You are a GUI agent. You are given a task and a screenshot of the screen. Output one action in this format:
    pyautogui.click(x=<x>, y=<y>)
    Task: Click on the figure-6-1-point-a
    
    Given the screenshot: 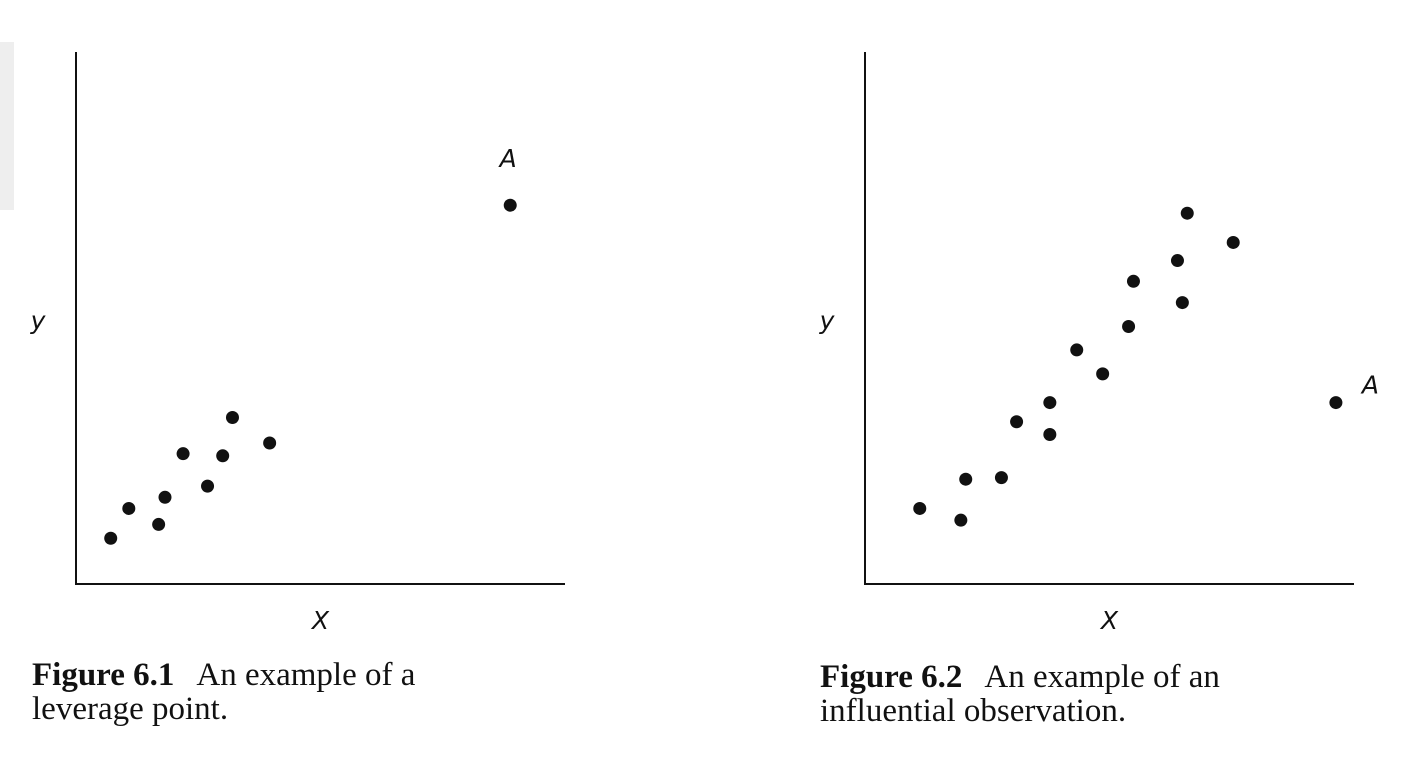 What is the action you would take?
    pyautogui.click(x=510, y=205)
    